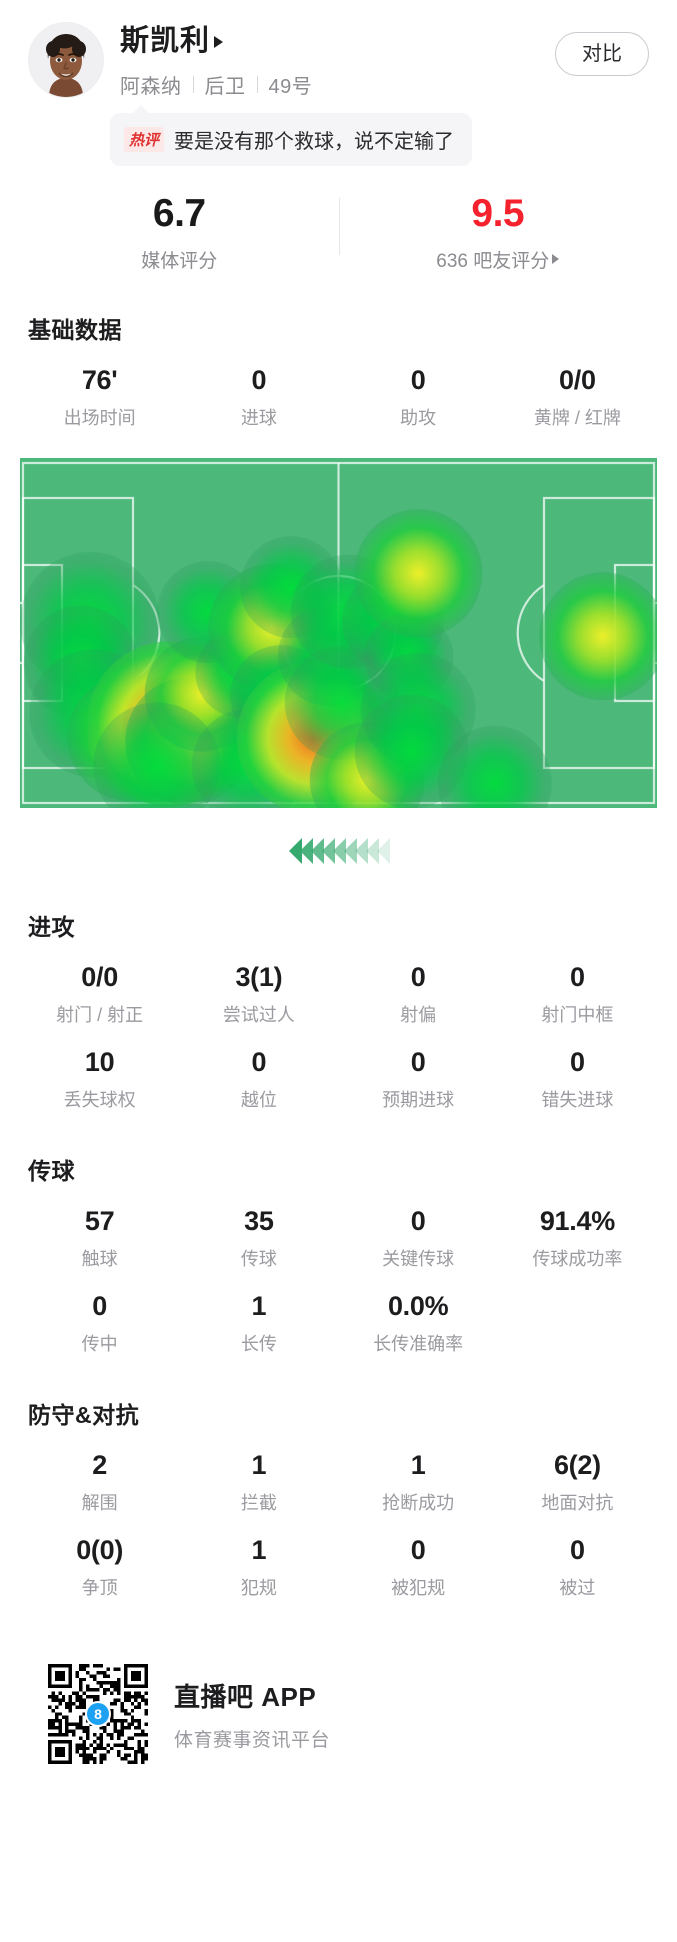  I want to click on fan-rating-cell: 9.5 636 吧友评分, so click(498, 232).